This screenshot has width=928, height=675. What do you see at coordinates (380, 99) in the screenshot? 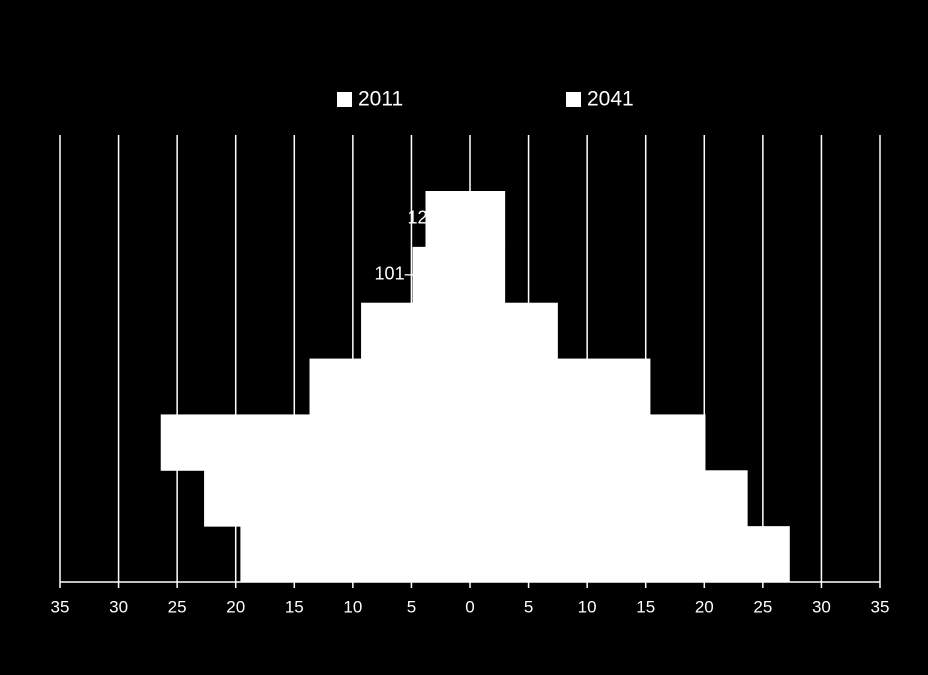
I see `legend-label: 2011` at bounding box center [380, 99].